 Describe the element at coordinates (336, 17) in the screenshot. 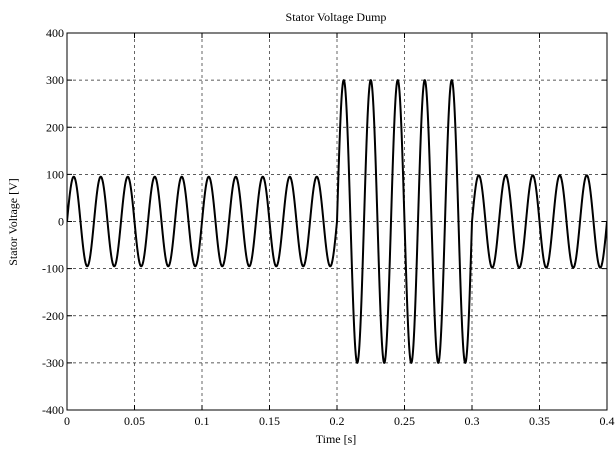

I see `chart-title: Stator Voltage Dump` at that location.